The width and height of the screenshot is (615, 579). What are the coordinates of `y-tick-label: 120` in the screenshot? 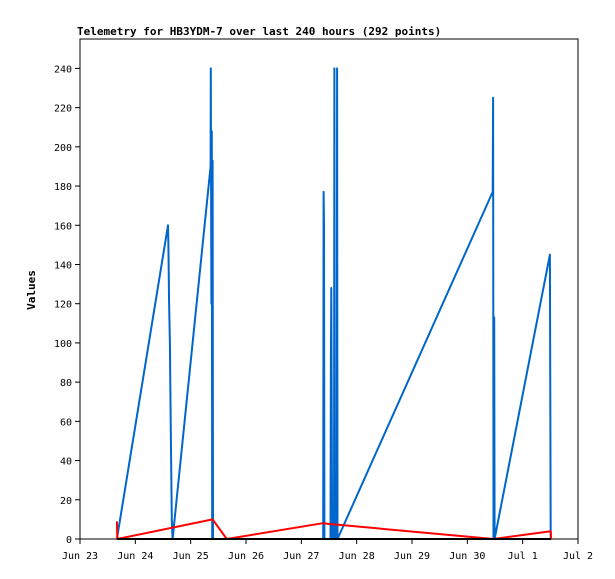 It's located at (63, 305).